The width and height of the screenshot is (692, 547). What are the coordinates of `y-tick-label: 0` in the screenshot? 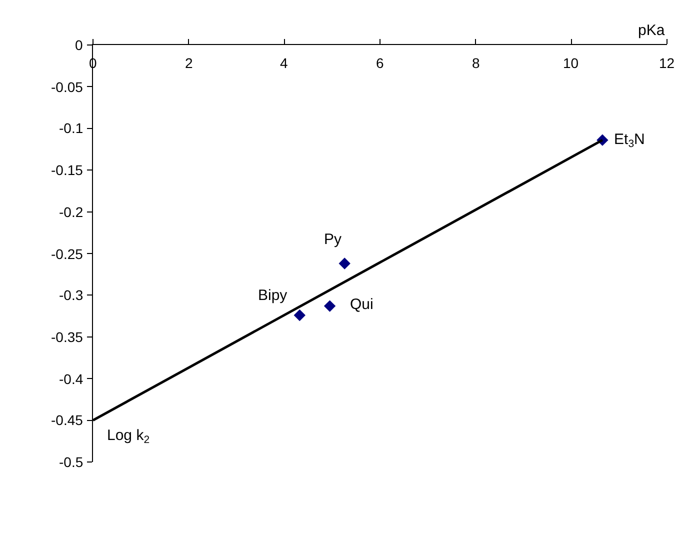 It's located at (79, 45).